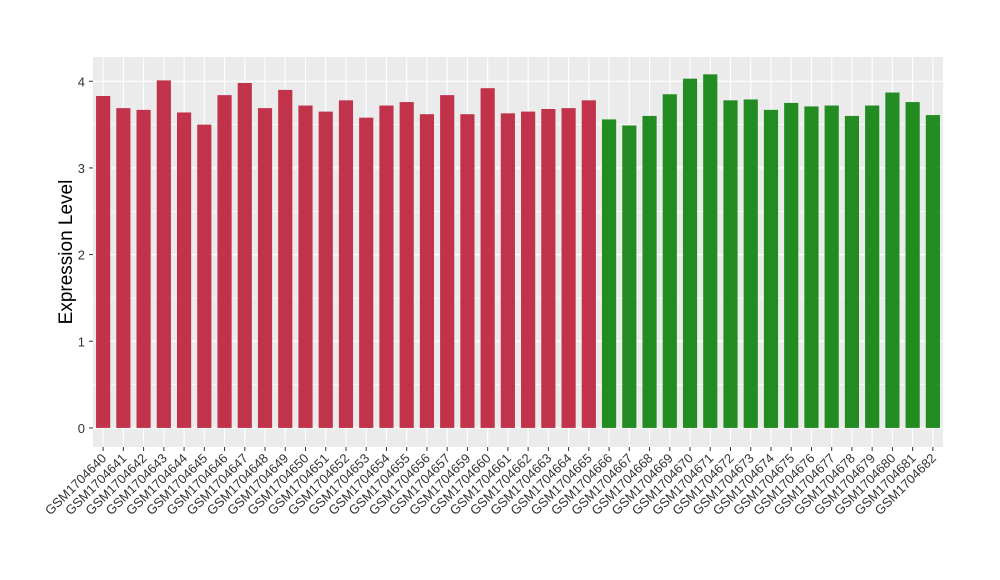 The height and width of the screenshot is (580, 1000). Describe the element at coordinates (81, 81) in the screenshot. I see `y-tick-label: 4` at that location.